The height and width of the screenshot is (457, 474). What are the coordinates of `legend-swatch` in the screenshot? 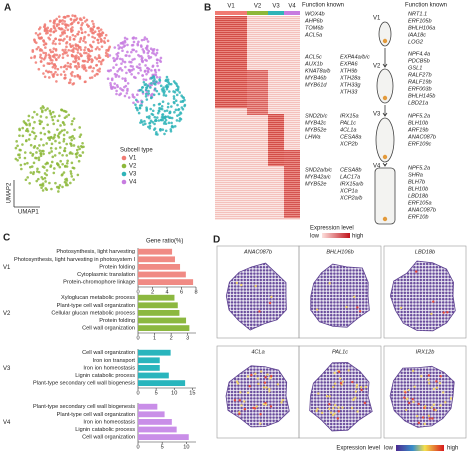 It's located at (124, 182).